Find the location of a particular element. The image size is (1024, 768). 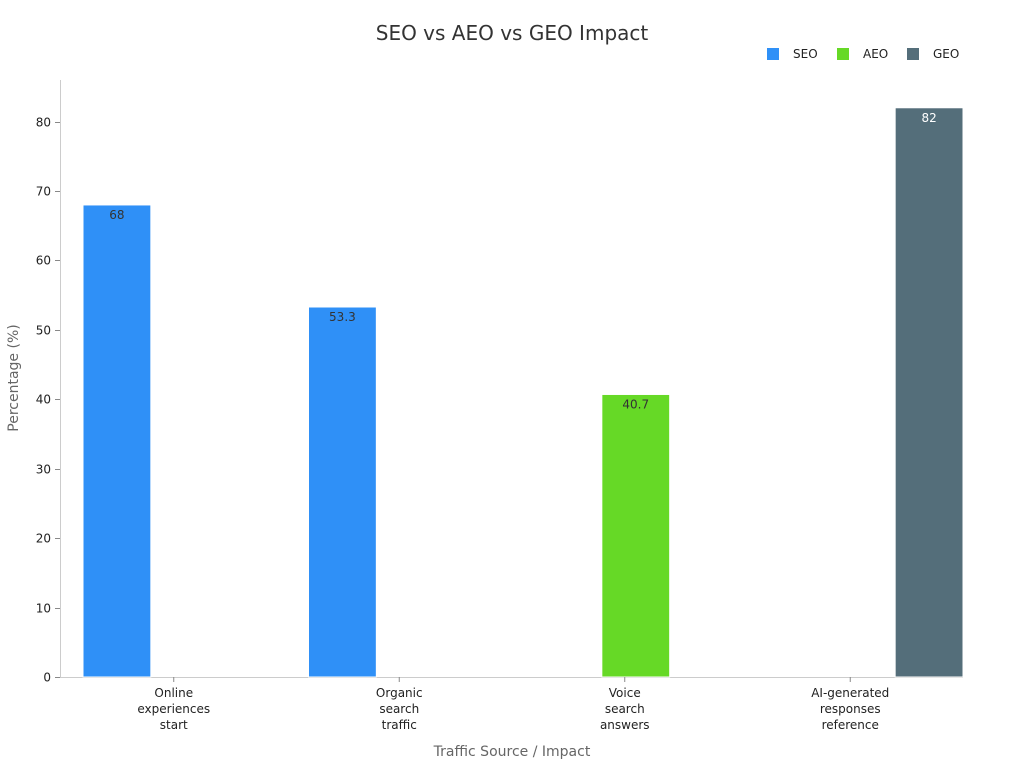

x-tick-label-line: experiences is located at coordinates (173, 709).